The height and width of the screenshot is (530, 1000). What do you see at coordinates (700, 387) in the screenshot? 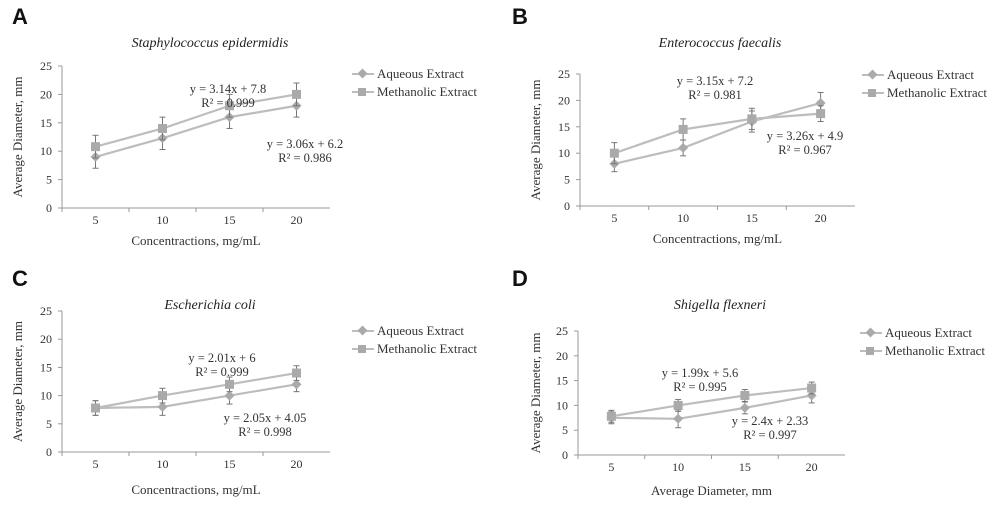
I see `r-squared-value: R² = 0.995` at bounding box center [700, 387].